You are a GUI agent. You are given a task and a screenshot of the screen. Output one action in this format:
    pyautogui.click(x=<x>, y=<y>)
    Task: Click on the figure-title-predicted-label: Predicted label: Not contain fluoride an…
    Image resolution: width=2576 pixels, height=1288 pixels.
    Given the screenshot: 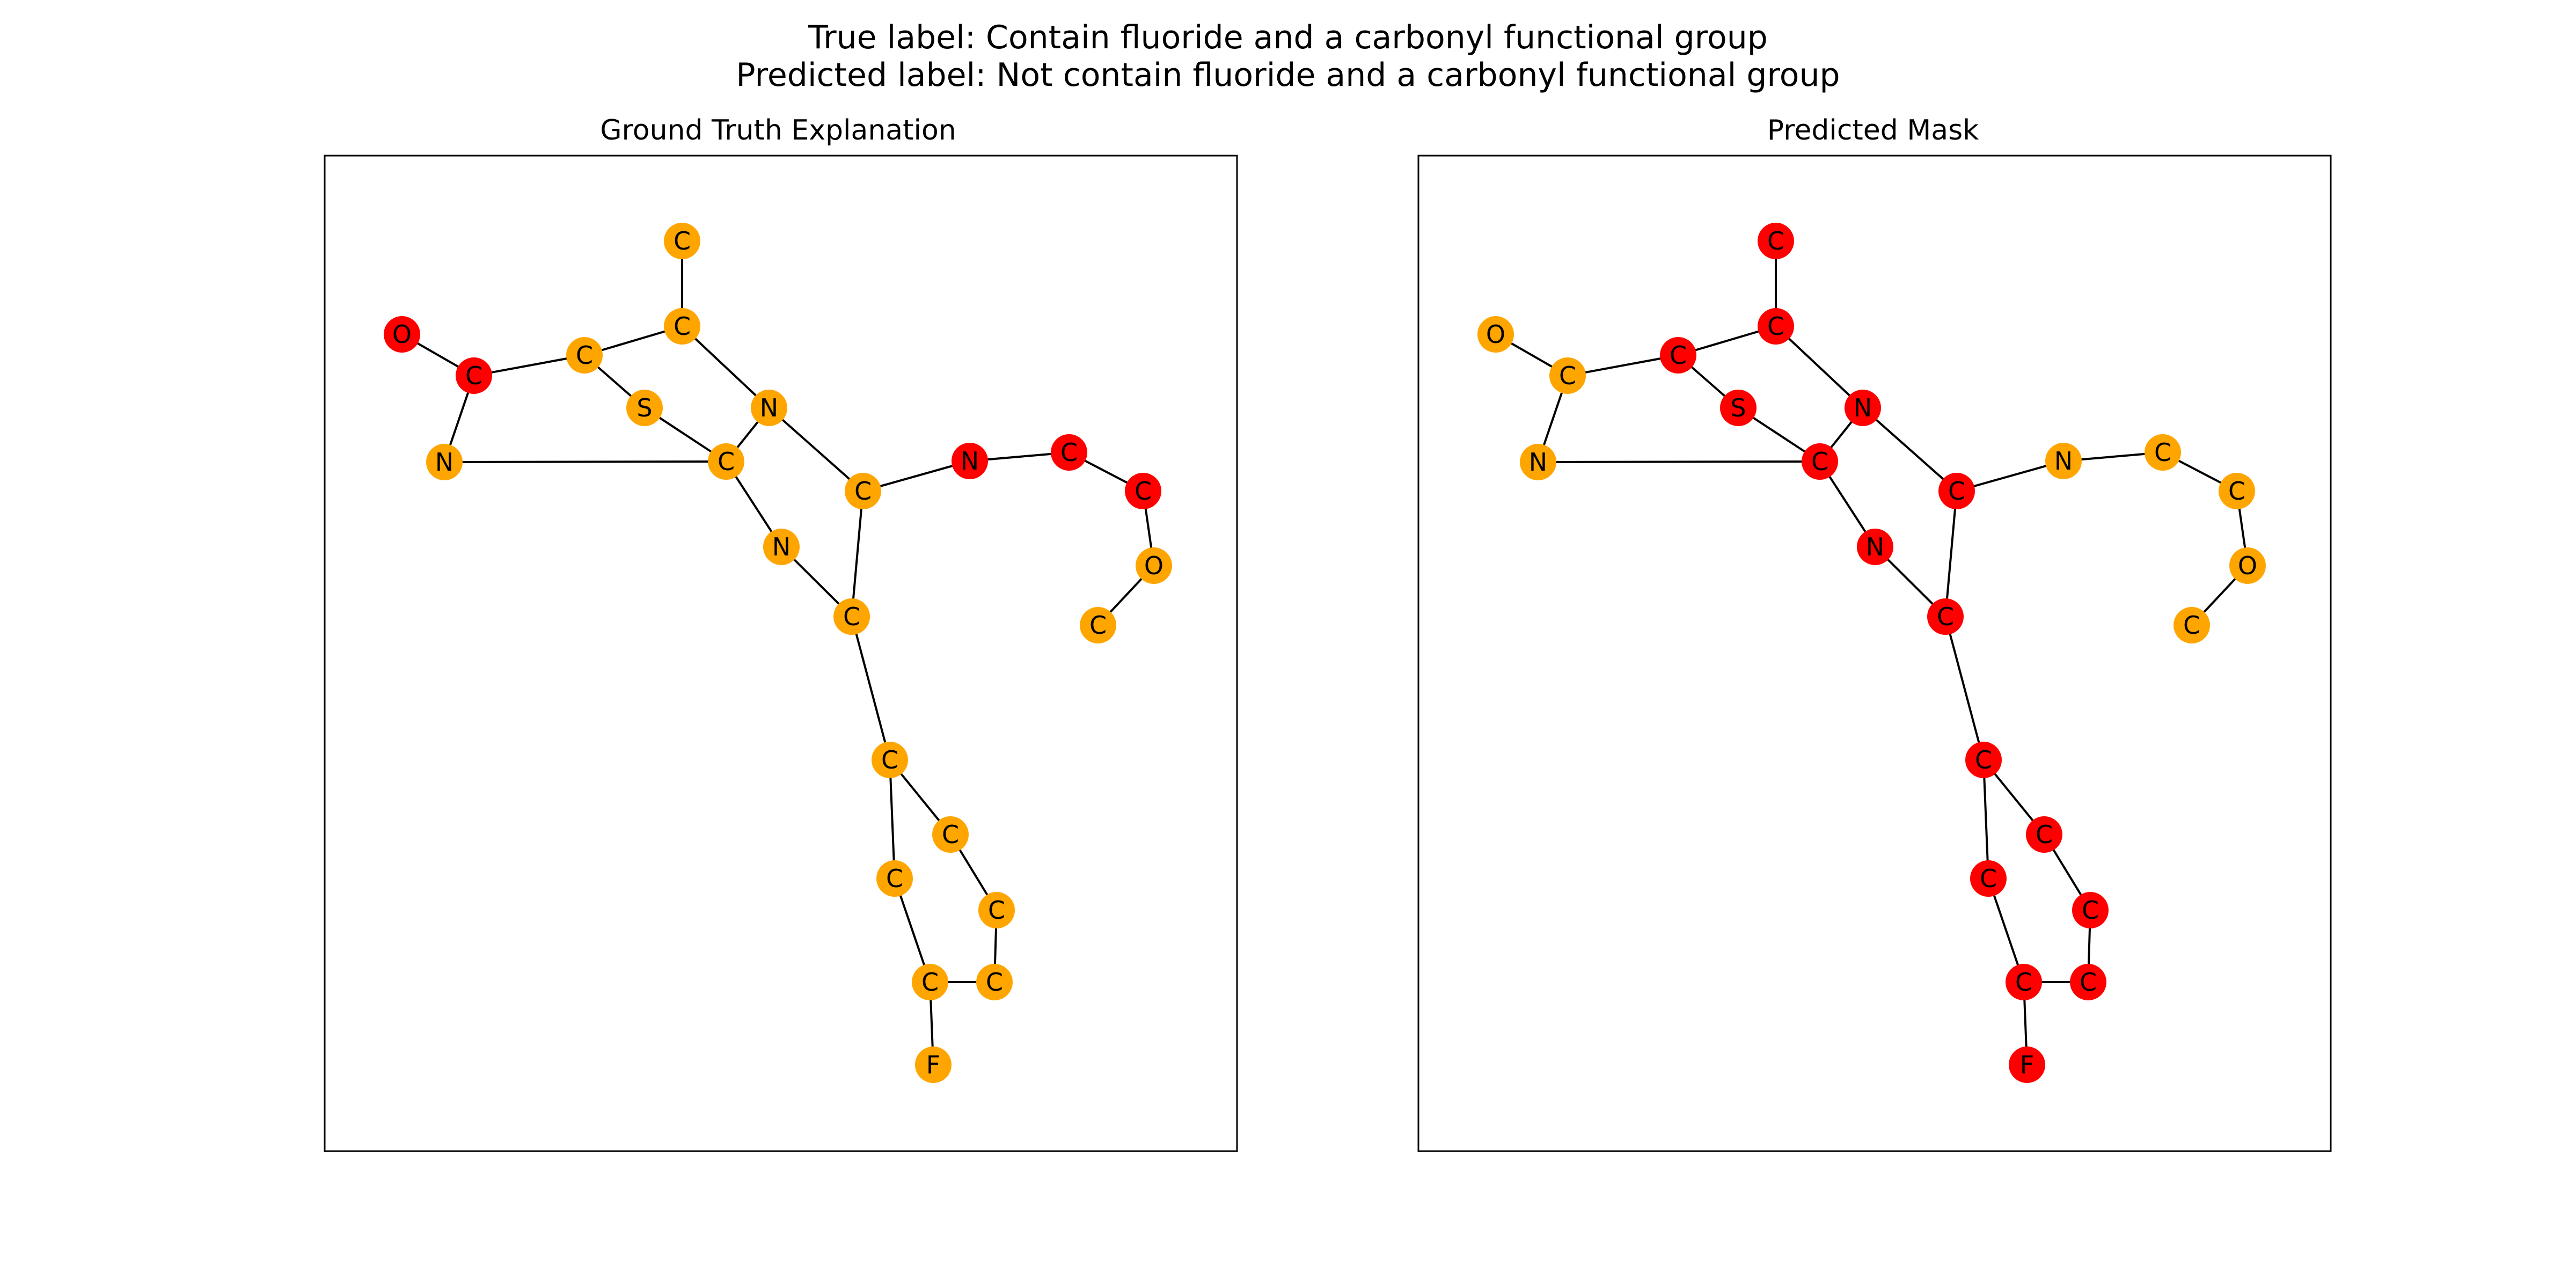 What is the action you would take?
    pyautogui.click(x=1288, y=75)
    